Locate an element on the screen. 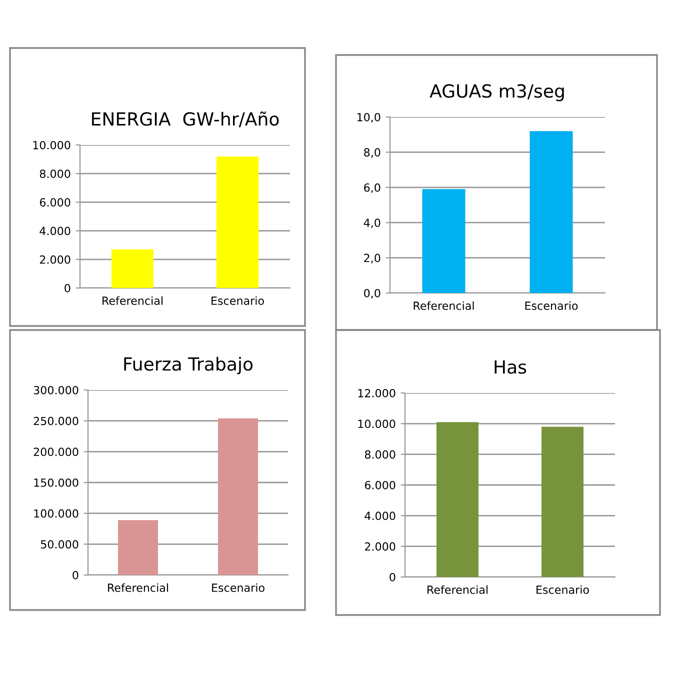 The height and width of the screenshot is (700, 687). y-tick-label: 300.000 is located at coordinates (56, 390).